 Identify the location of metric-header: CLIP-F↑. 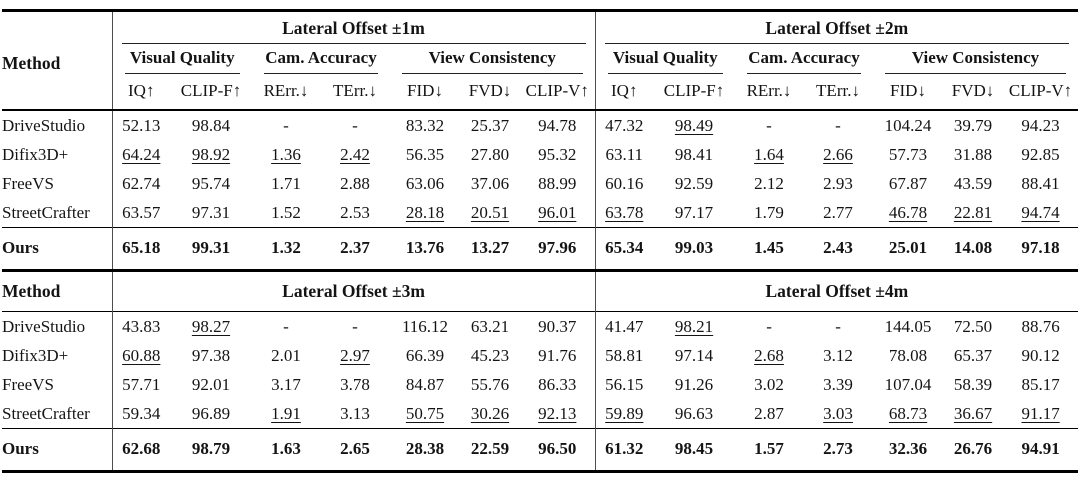
(211, 90).